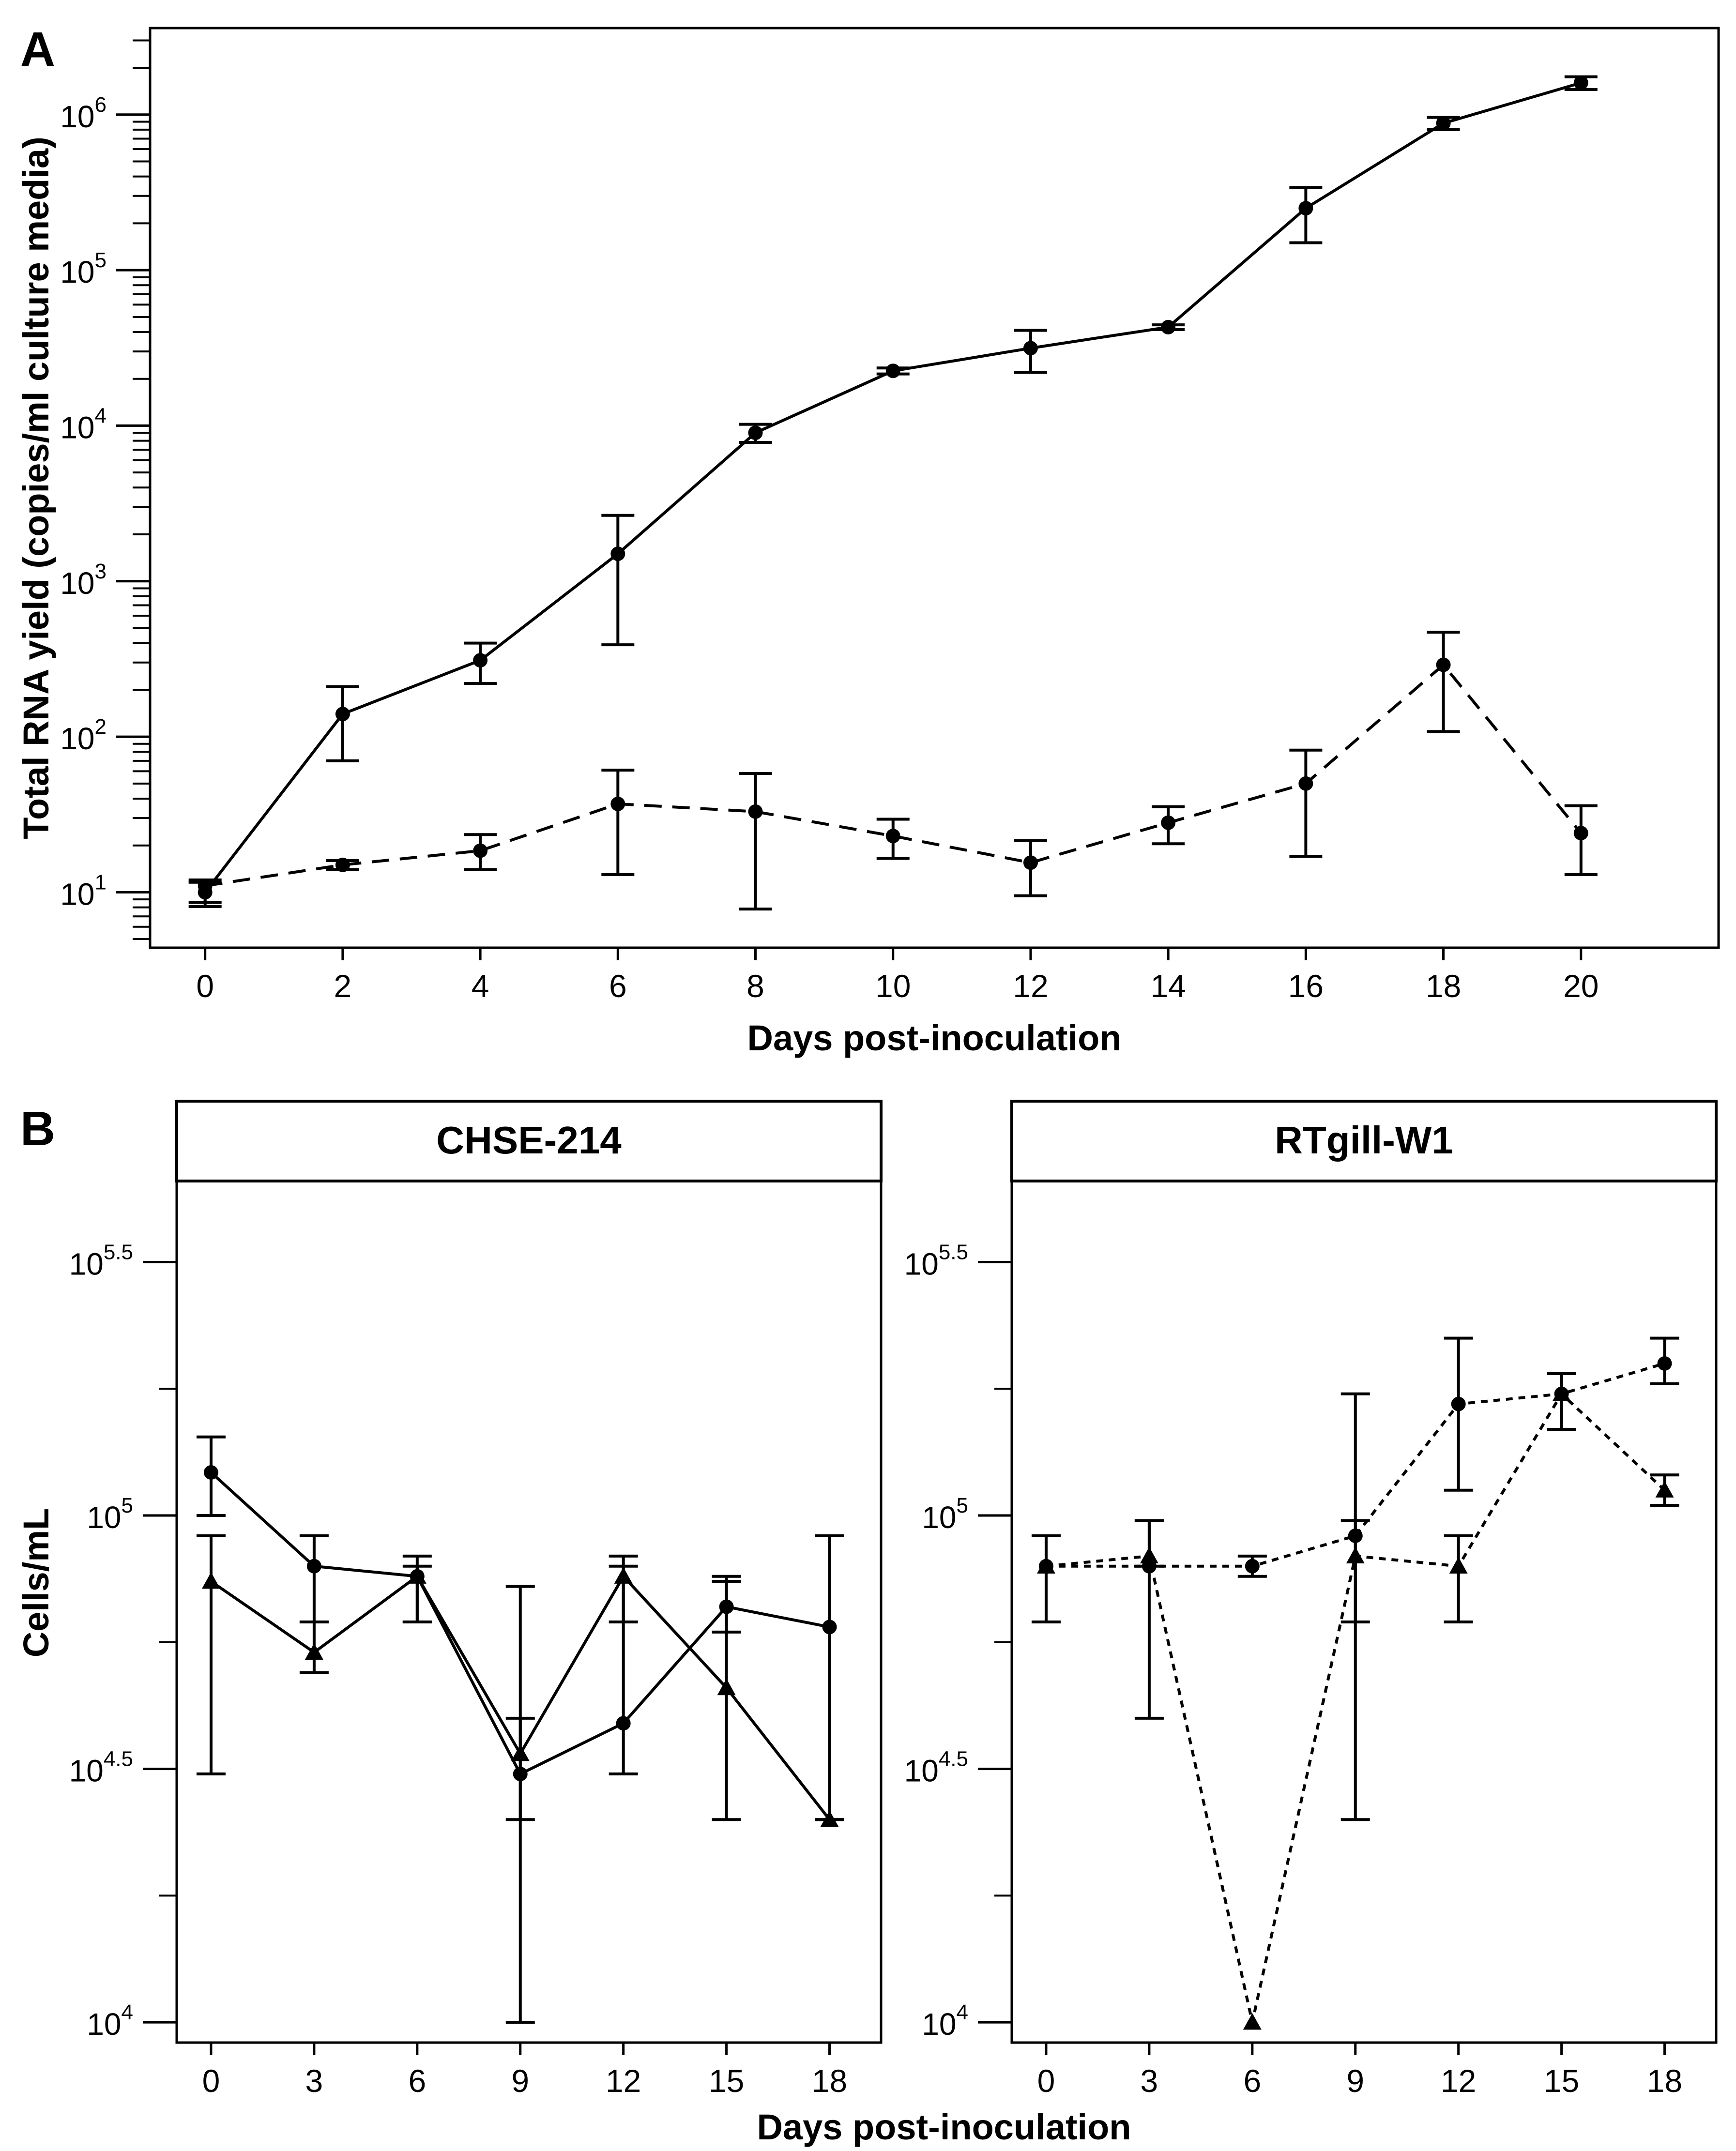 Image resolution: width=1736 pixels, height=2151 pixels. Describe the element at coordinates (1581, 986) in the screenshot. I see `x-tick-label: 20` at that location.